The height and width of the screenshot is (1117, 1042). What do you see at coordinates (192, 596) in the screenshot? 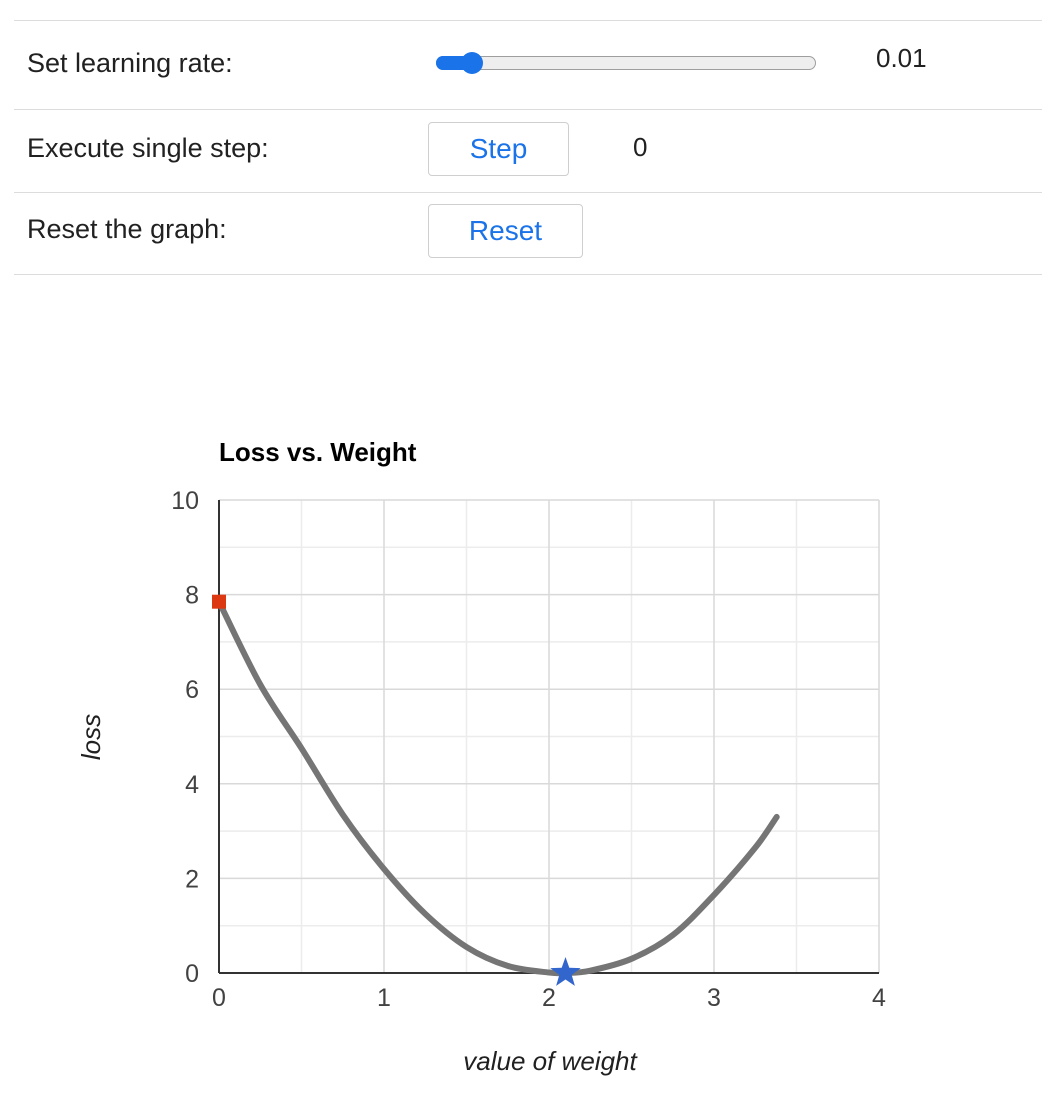
I see `y-tick-label: 8` at bounding box center [192, 596].